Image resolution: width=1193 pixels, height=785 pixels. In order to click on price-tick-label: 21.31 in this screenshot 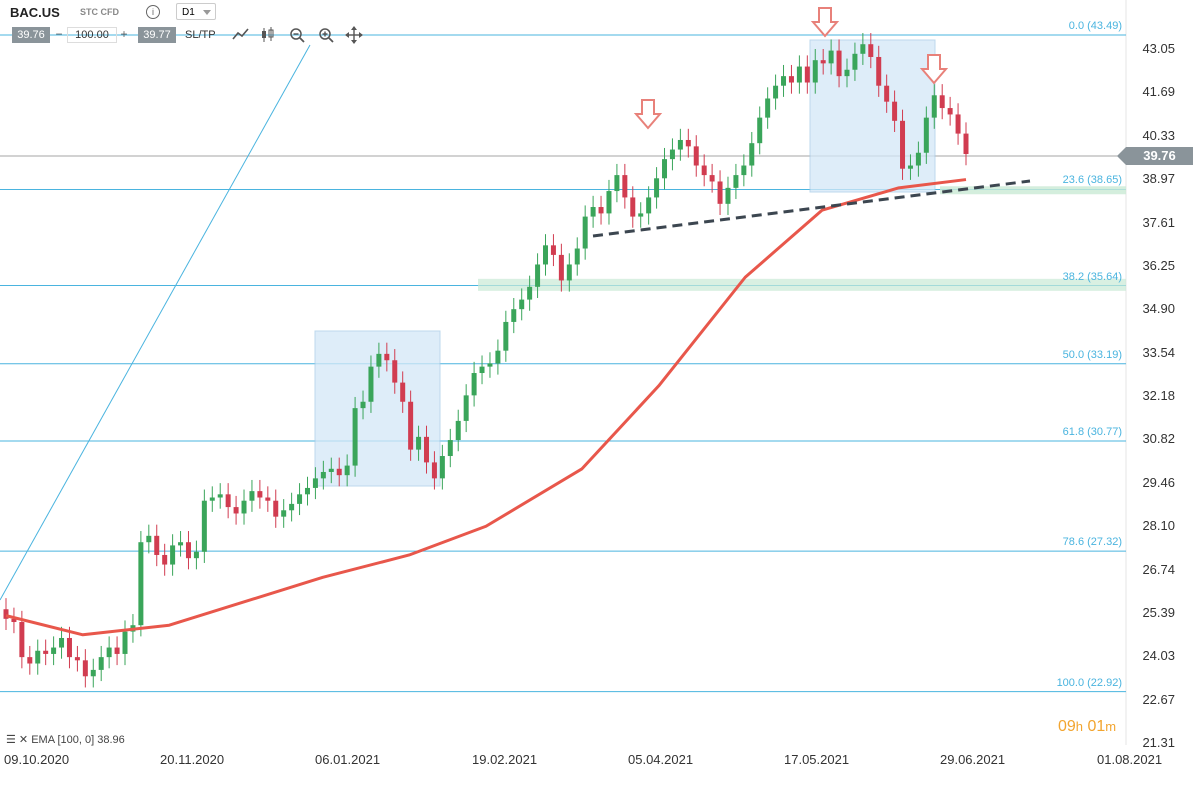, I will do `click(1158, 742)`.